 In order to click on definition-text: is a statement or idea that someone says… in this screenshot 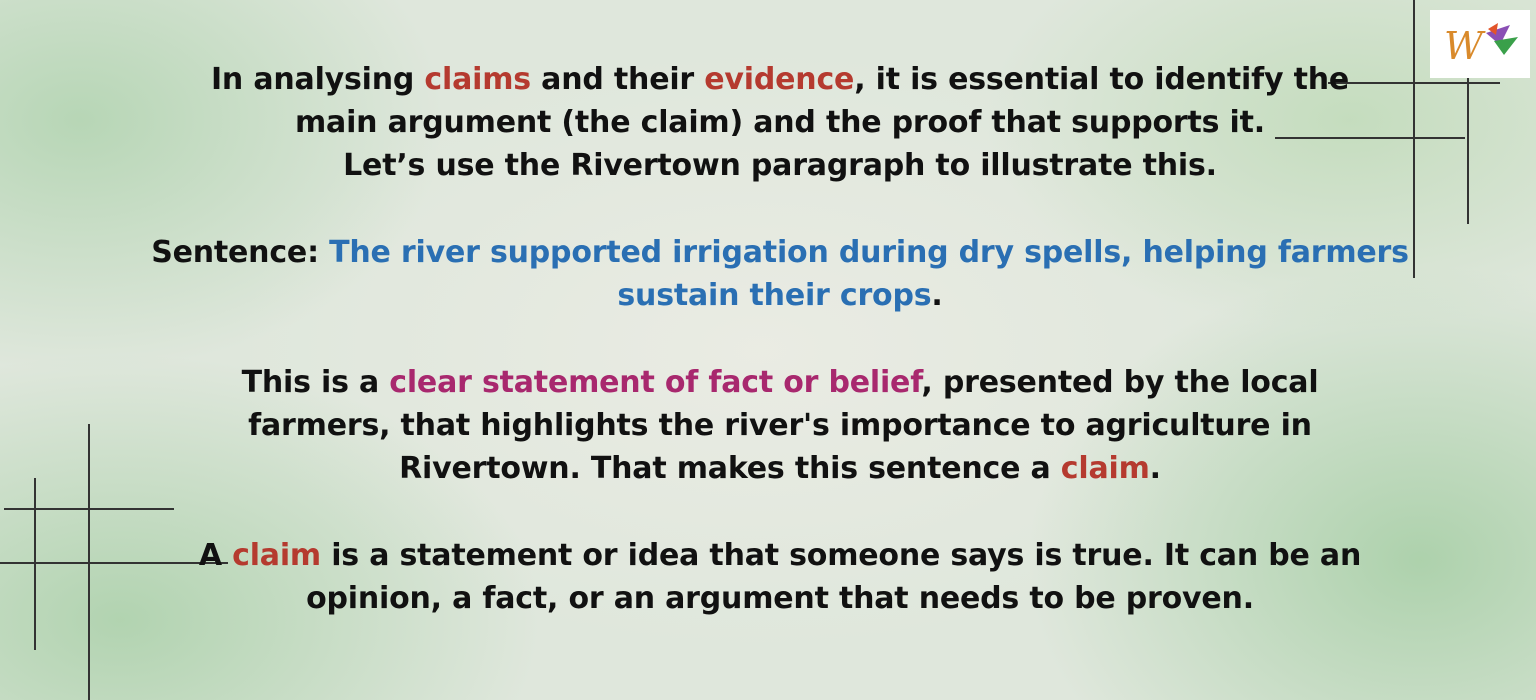, I will do `click(834, 577)`.